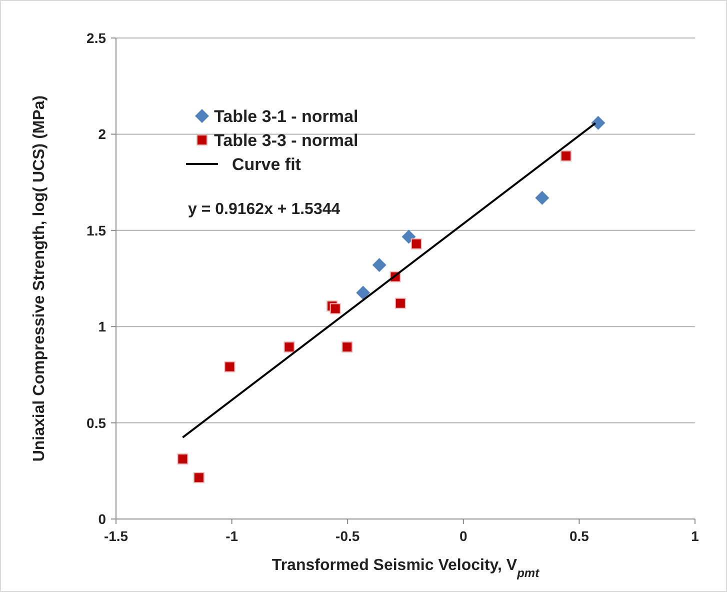 The height and width of the screenshot is (592, 727). I want to click on y-tick-label: 0, so click(102, 519).